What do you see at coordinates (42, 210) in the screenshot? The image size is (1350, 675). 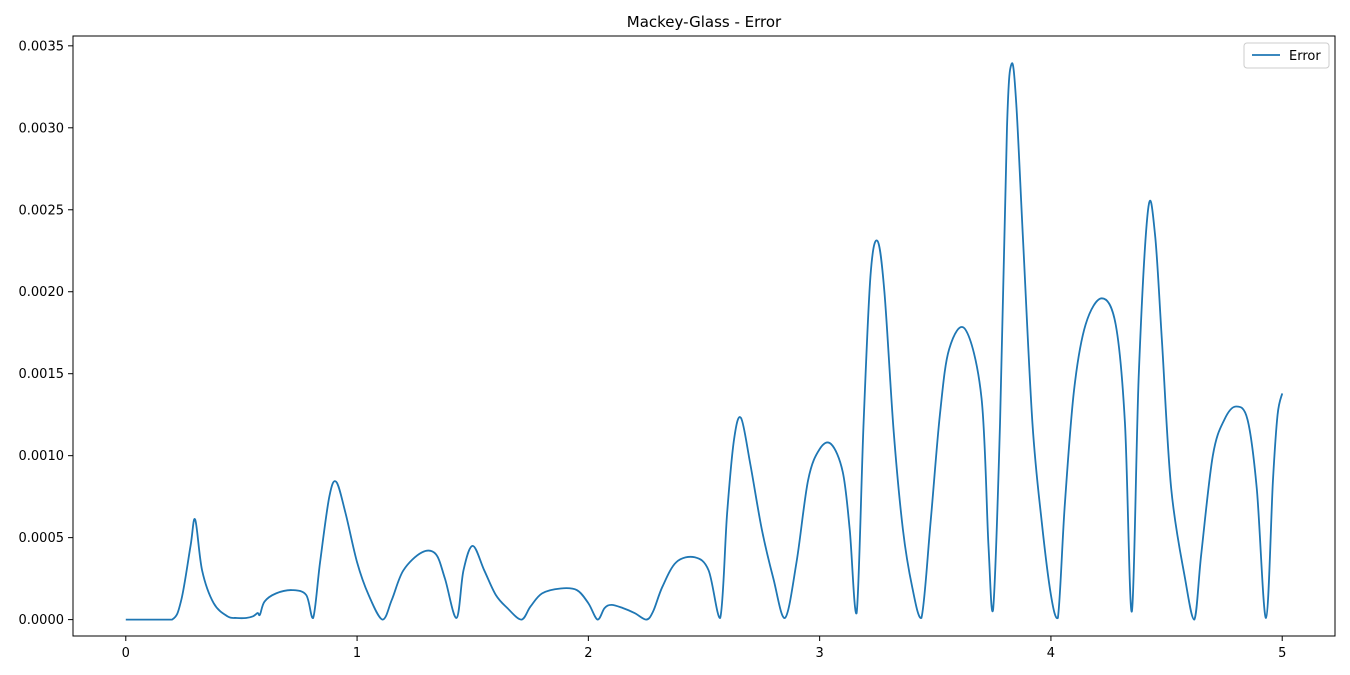 I see `y-tick-label: 0.0025` at bounding box center [42, 210].